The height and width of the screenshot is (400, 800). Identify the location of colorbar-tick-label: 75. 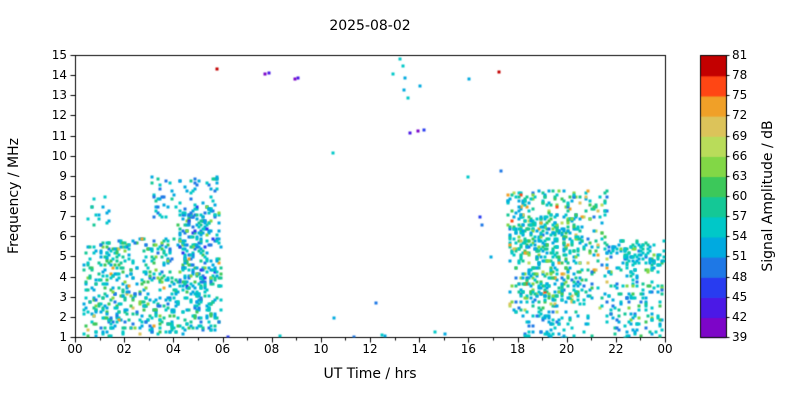
(740, 95).